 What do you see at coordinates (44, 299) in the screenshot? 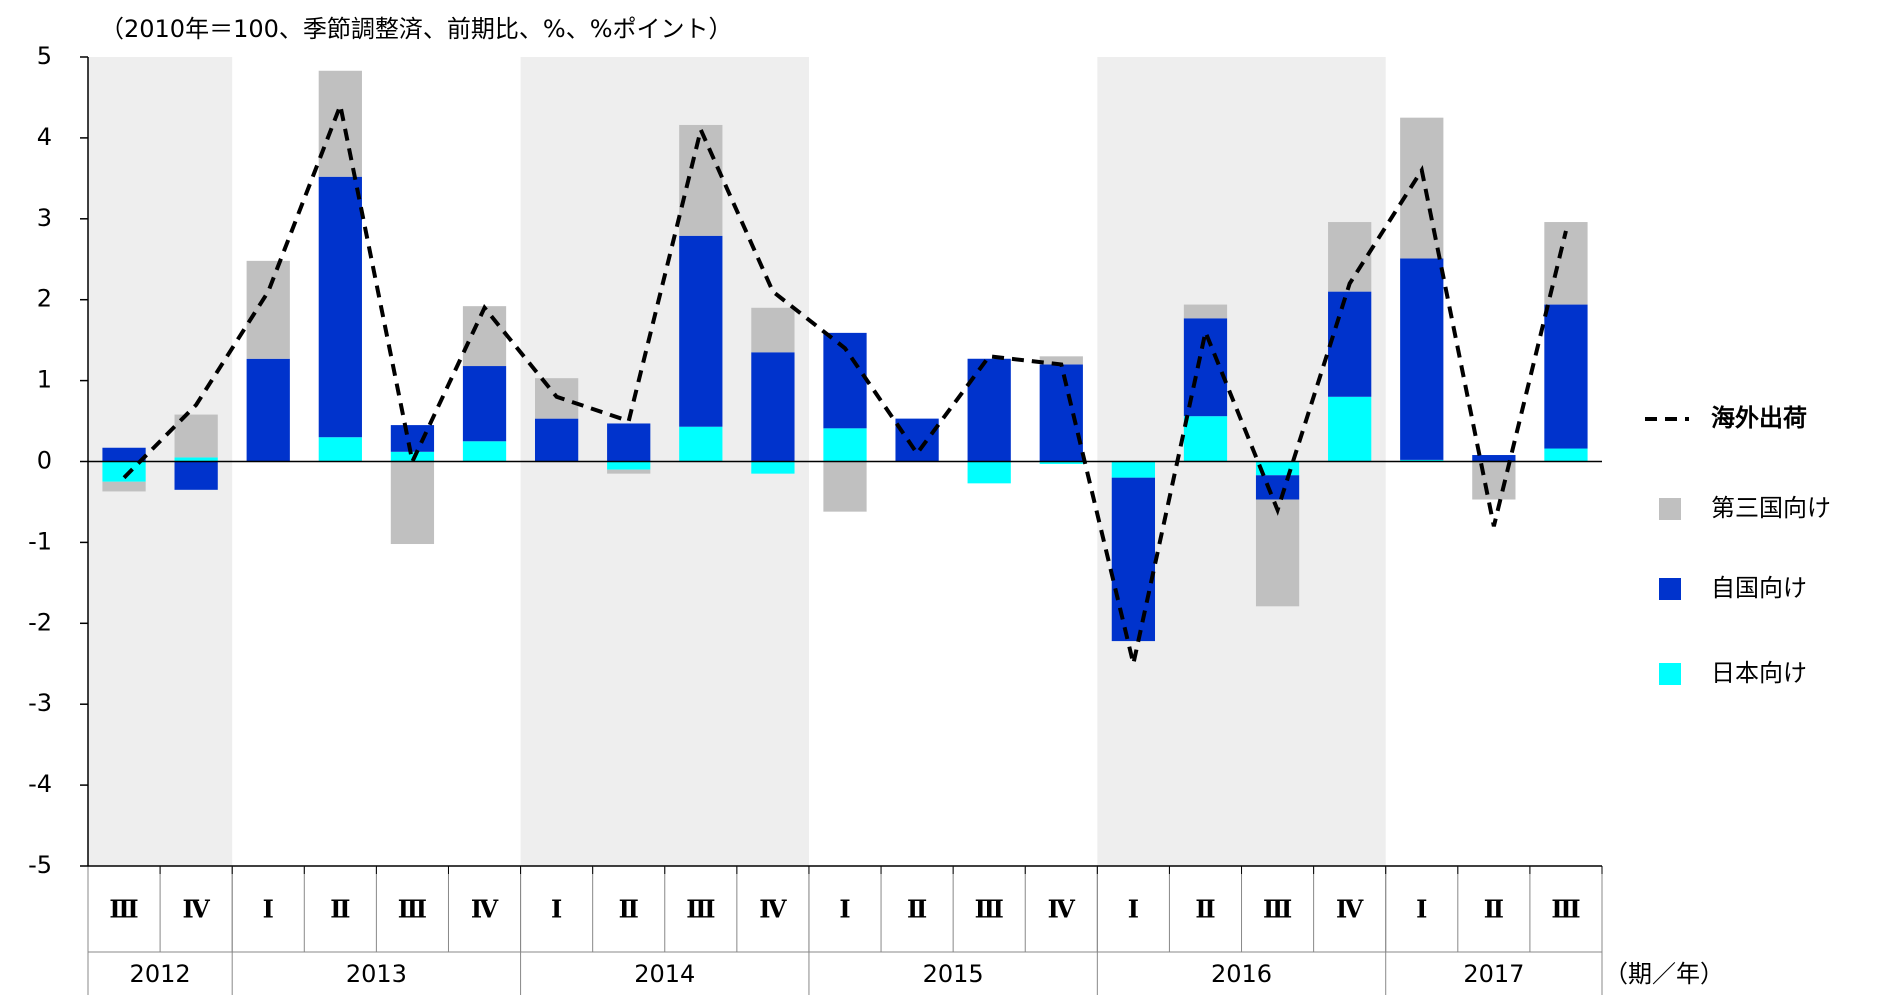
I see `y-tick-label: 2` at bounding box center [44, 299].